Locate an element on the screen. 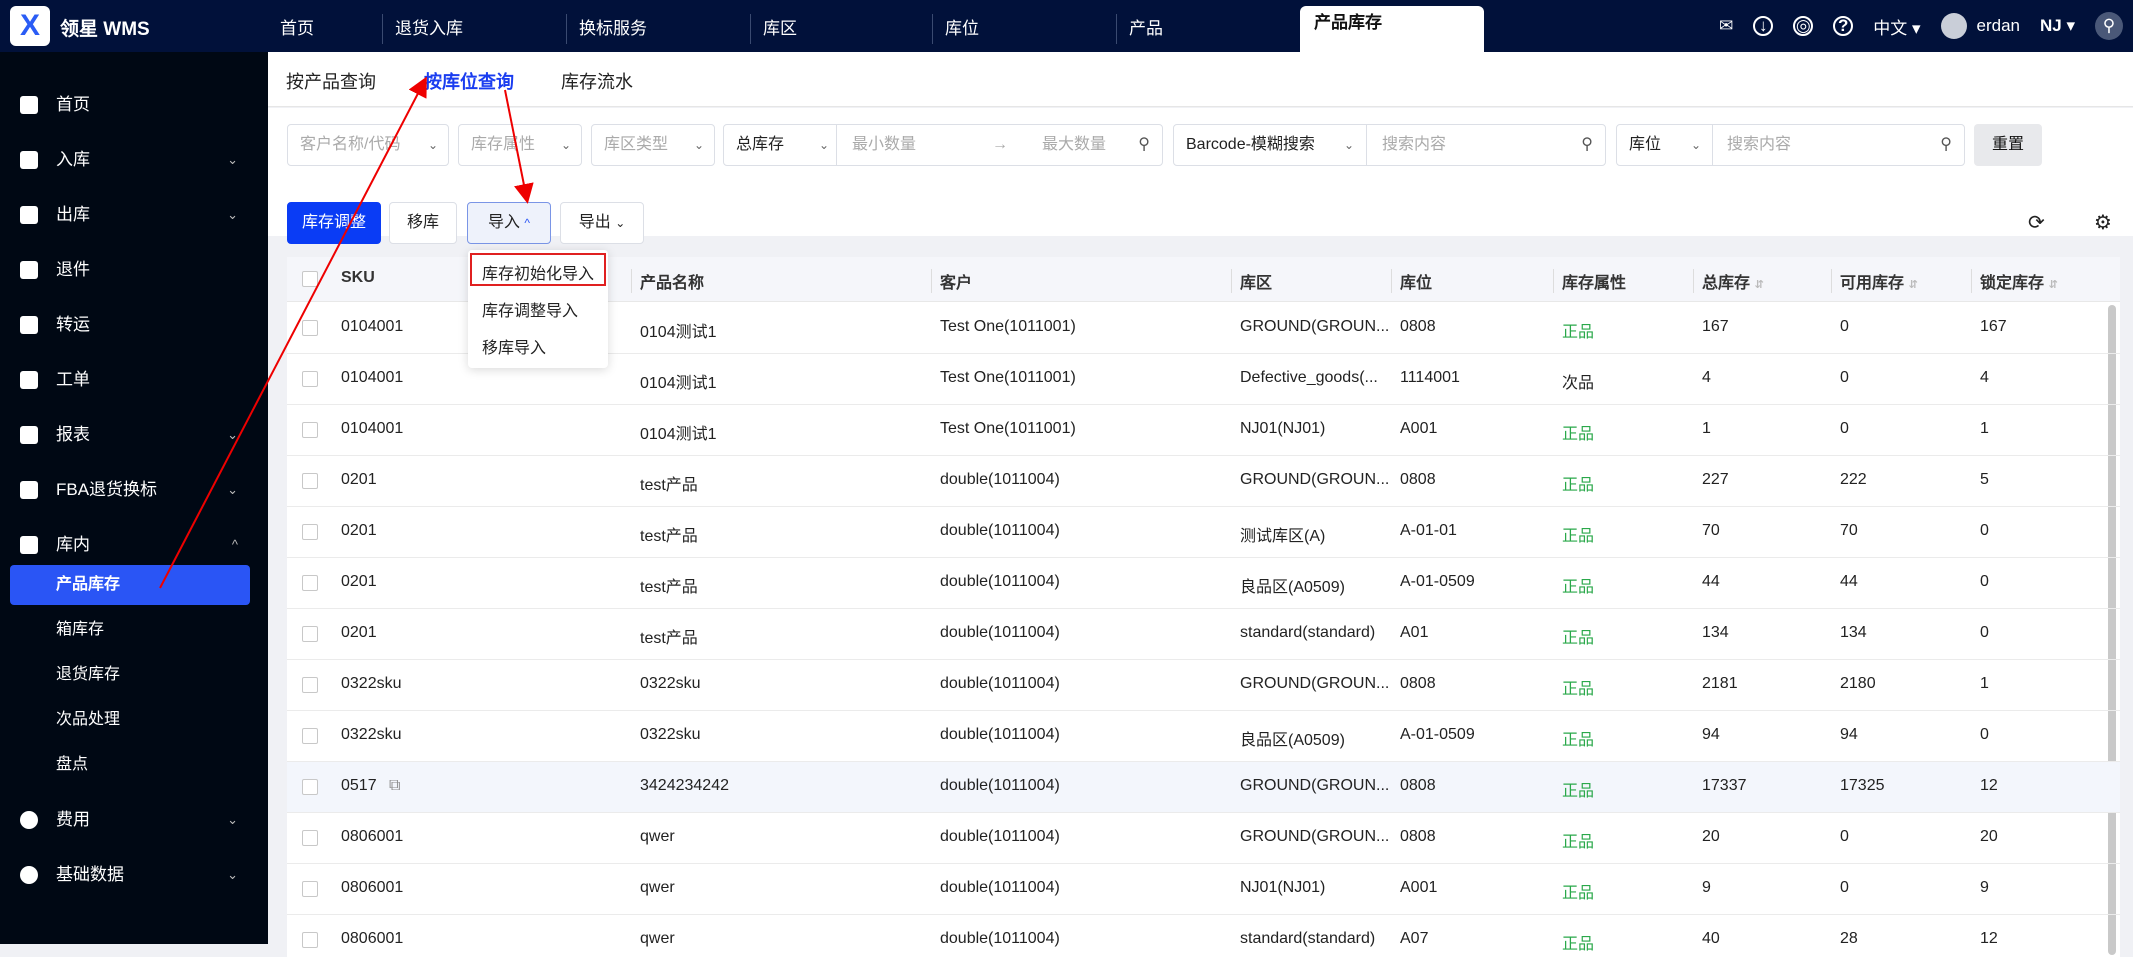 The width and height of the screenshot is (2133, 957). tab-by-product: 按产品查询 is located at coordinates (331, 82).